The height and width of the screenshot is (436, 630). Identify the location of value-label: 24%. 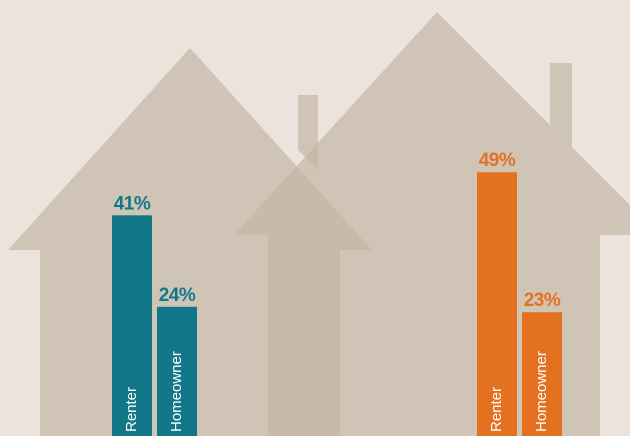
(177, 295).